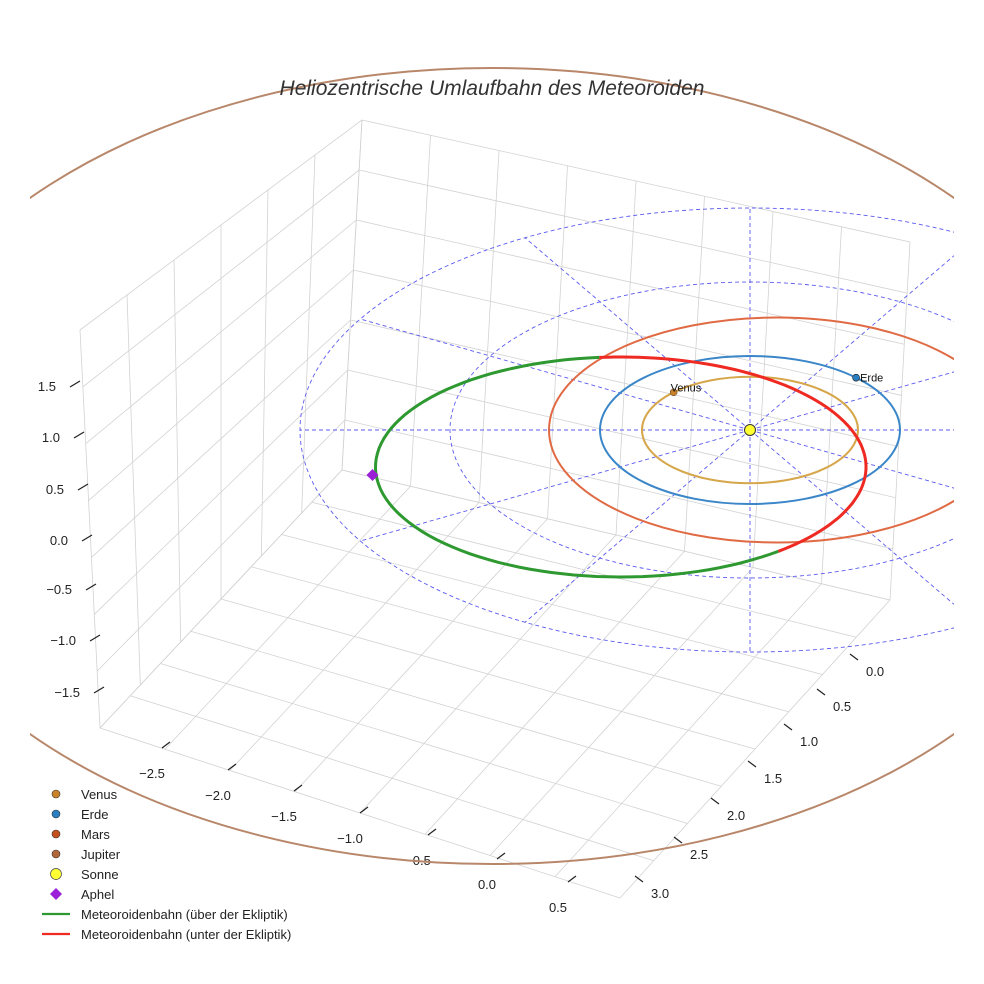 The image size is (984, 984). Describe the element at coordinates (284, 816) in the screenshot. I see `x-tick-label: −1.5` at that location.